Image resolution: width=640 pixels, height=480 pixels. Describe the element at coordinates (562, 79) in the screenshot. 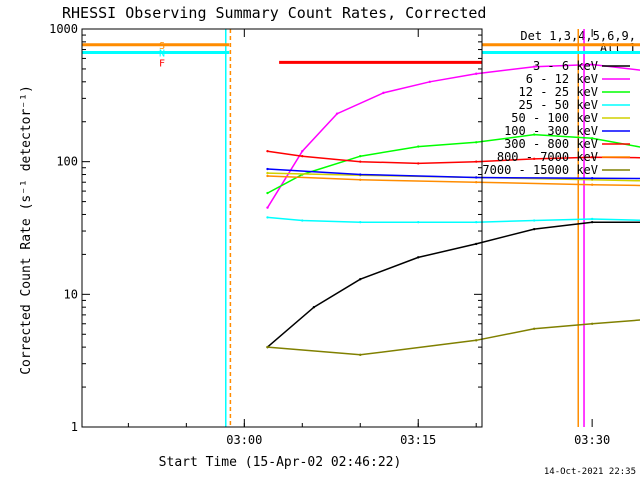

I see `legend-entry-label: 6 - 12 keV` at that location.